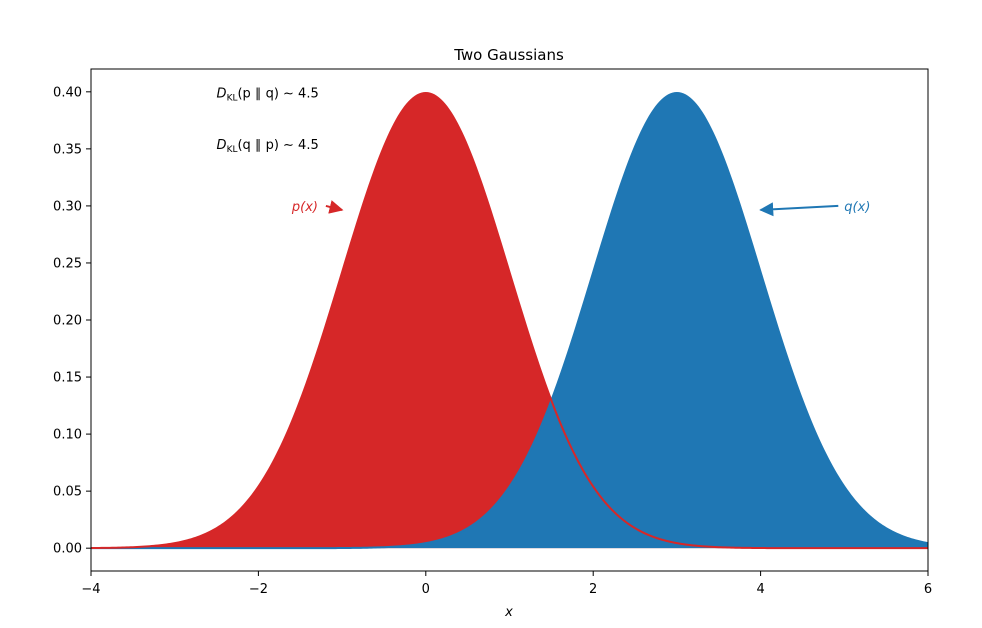  Describe the element at coordinates (760, 589) in the screenshot. I see `x-tick-label: 4` at that location.